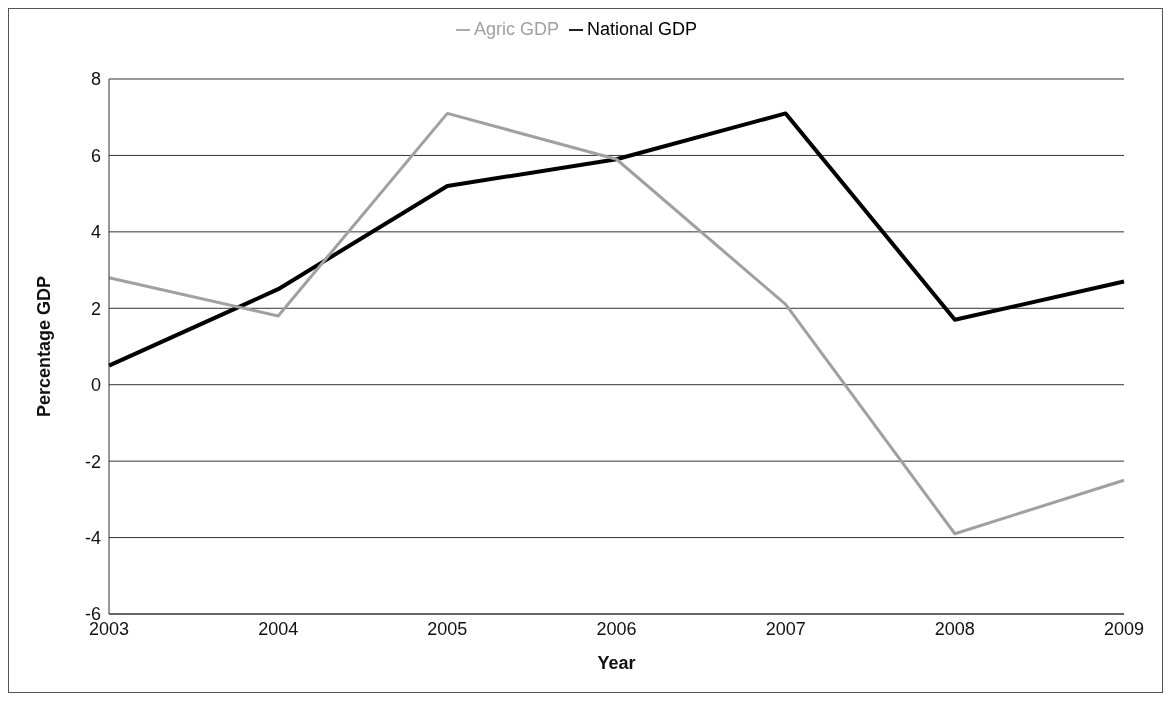 This screenshot has height=704, width=1175. Describe the element at coordinates (785, 628) in the screenshot. I see `x-tick-label: 2007` at that location.